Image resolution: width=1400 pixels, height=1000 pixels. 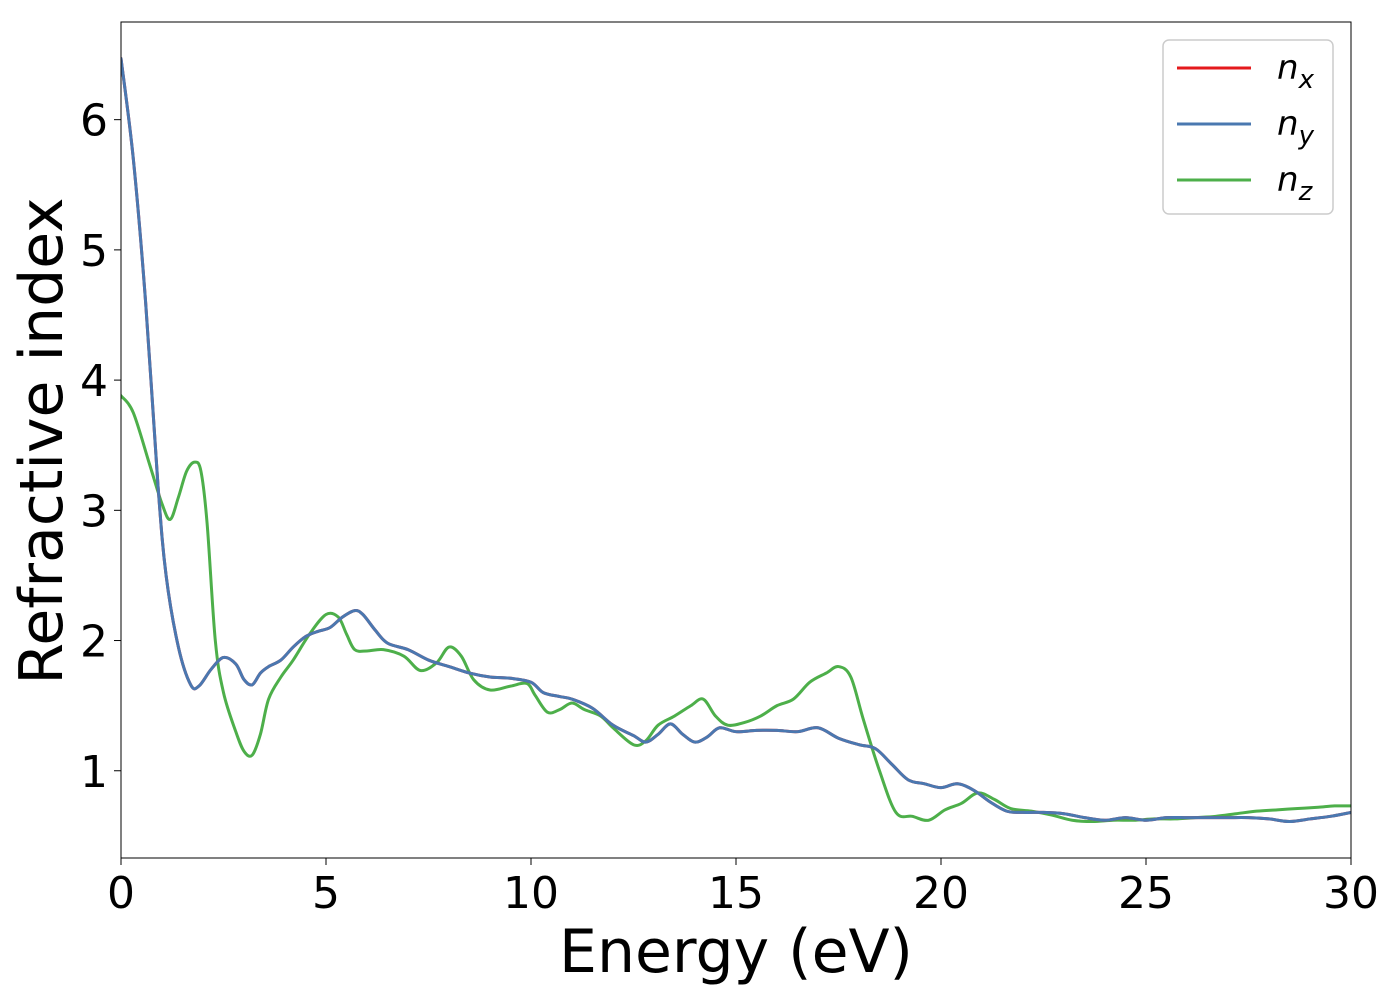 I want to click on x-tick-label: 20, so click(x=941, y=893).